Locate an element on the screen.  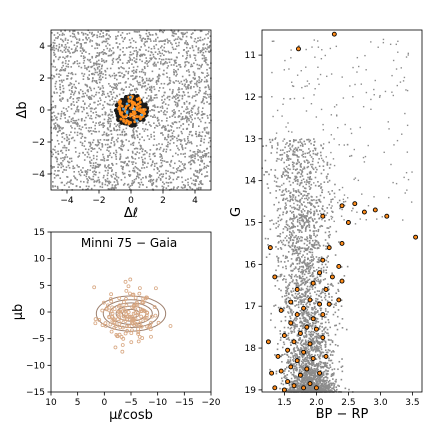
sky-map-y-tick-label: 2 is located at coordinates (42, 79).